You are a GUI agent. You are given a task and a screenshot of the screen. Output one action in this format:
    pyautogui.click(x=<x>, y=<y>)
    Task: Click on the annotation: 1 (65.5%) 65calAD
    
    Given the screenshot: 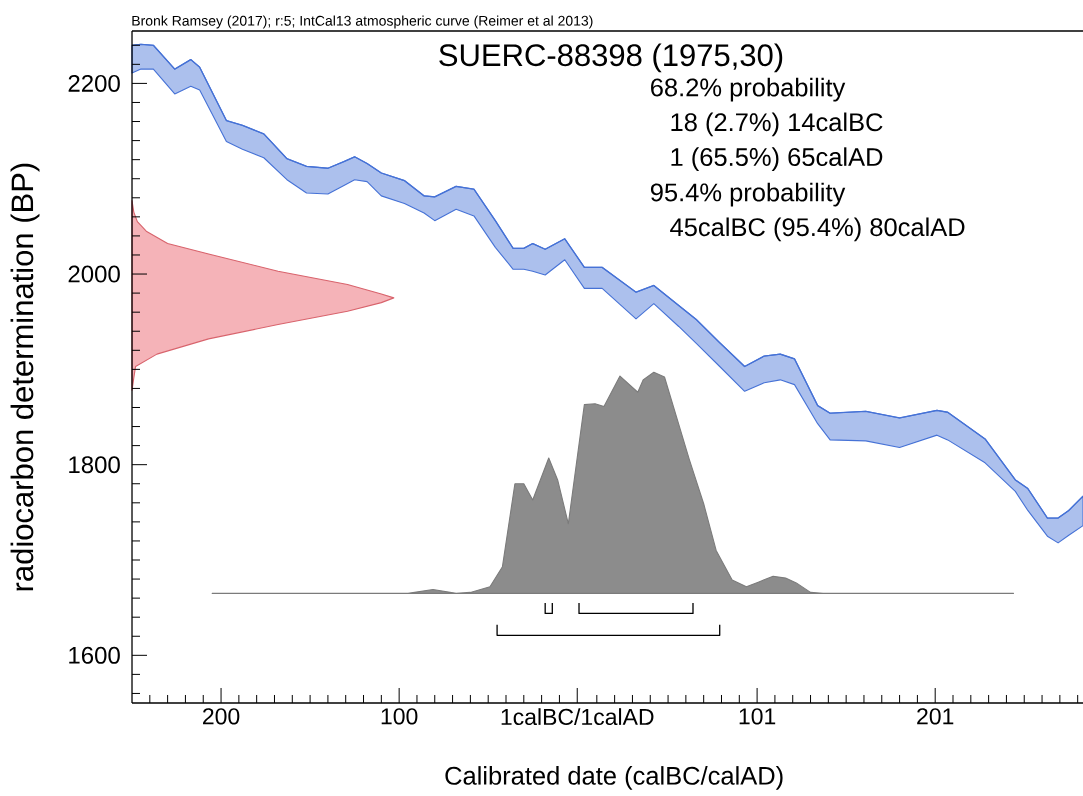 What is the action you would take?
    pyautogui.click(x=777, y=159)
    